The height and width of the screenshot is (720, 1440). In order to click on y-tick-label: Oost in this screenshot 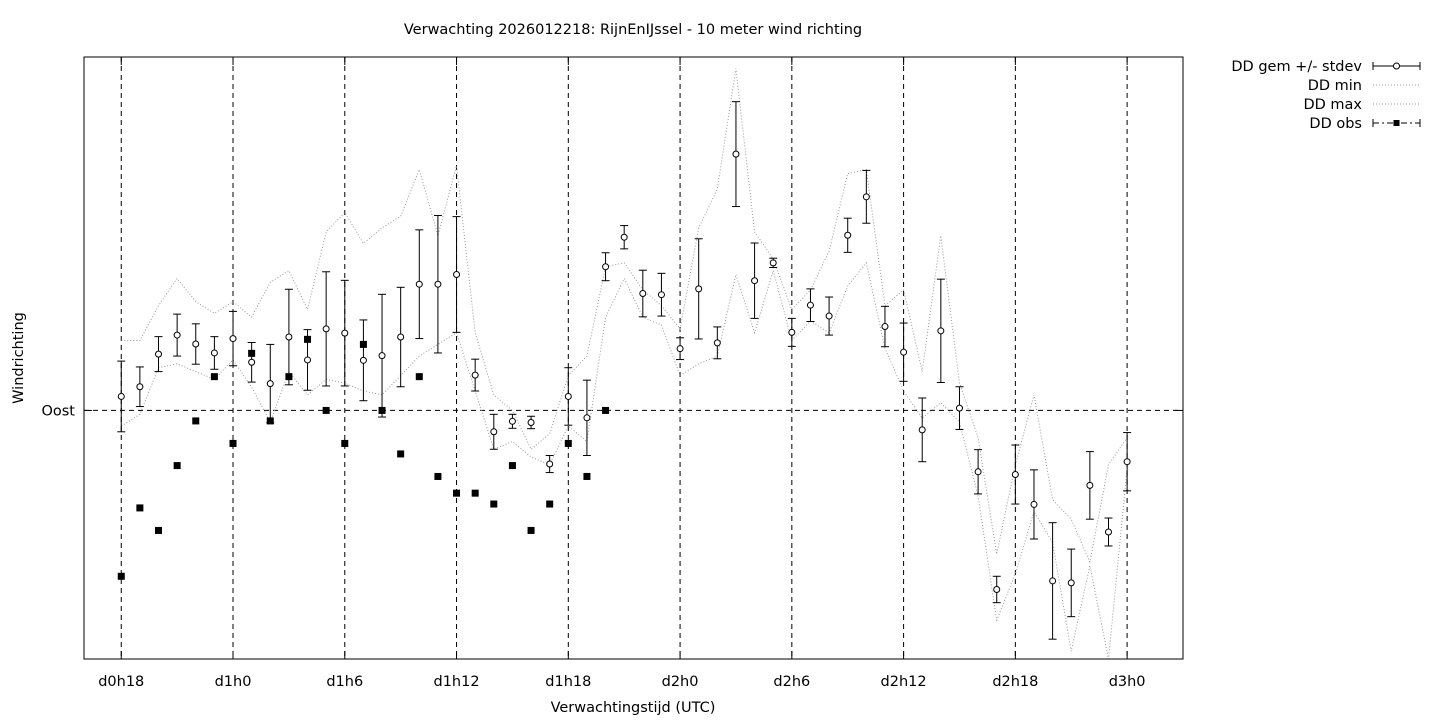, I will do `click(58, 411)`.